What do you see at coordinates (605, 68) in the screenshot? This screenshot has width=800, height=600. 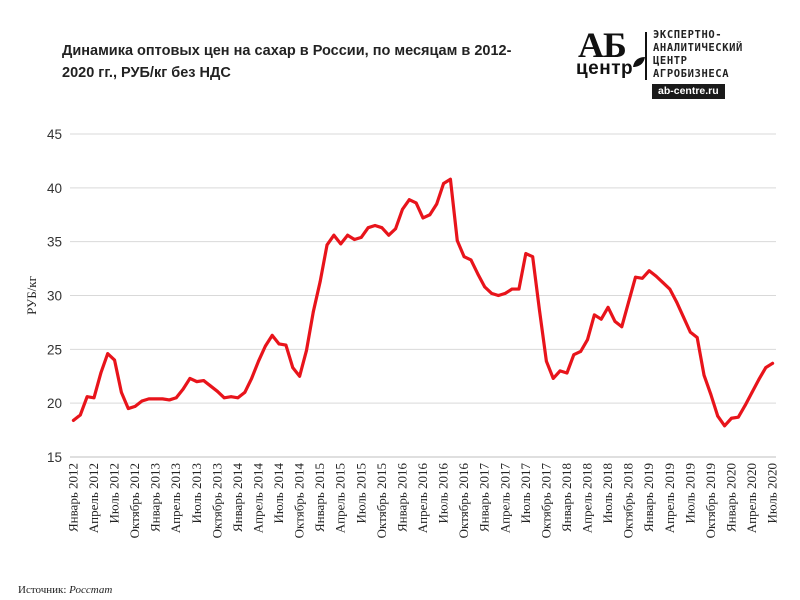 I see `logo-mark-bottom: центр` at bounding box center [605, 68].